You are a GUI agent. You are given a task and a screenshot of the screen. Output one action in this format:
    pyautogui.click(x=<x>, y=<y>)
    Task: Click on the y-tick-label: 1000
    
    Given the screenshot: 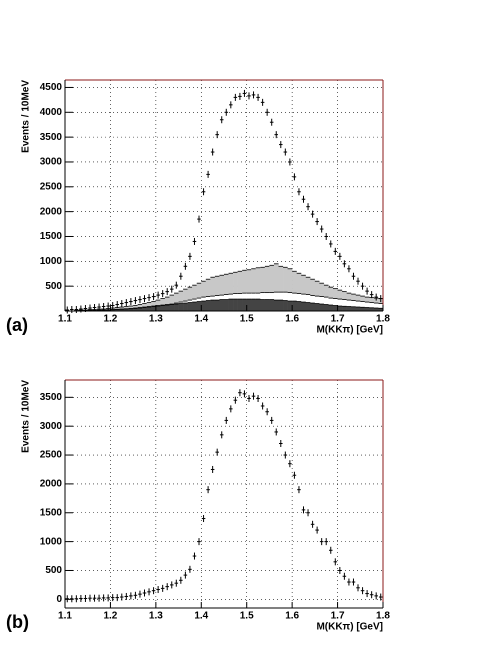 What is the action you would take?
    pyautogui.click(x=51, y=541)
    